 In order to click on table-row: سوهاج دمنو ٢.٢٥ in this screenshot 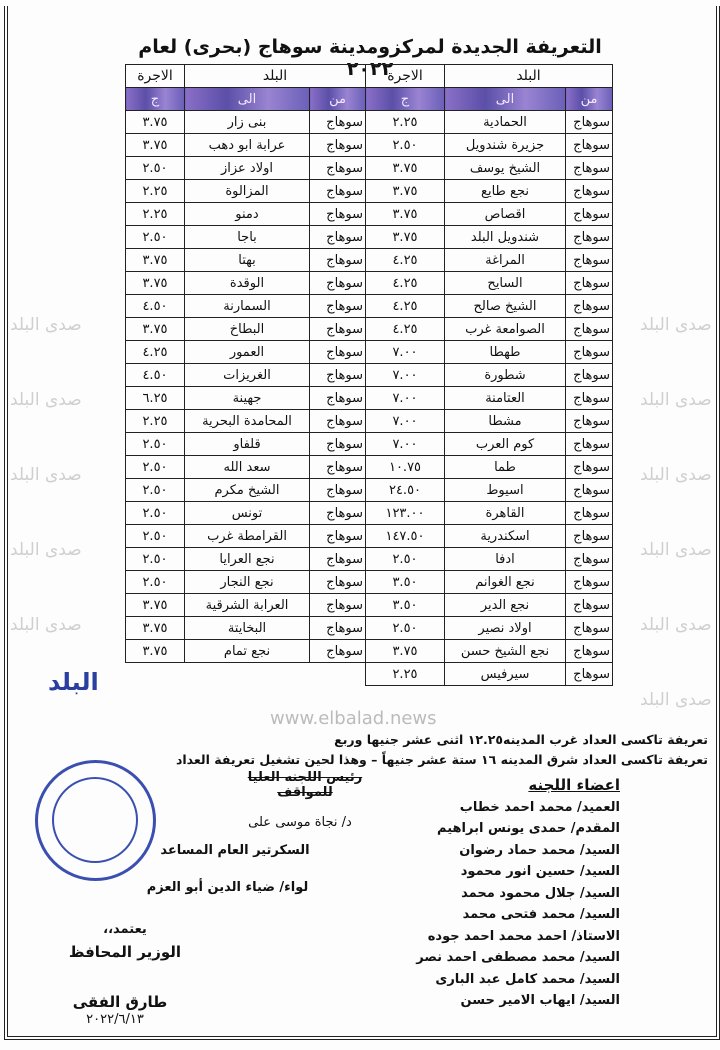, I will do `click(245, 214)`.